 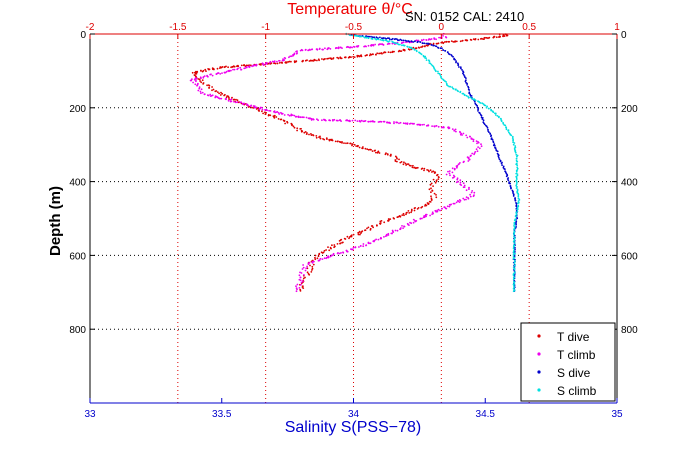 What do you see at coordinates (353, 427) in the screenshot?
I see `x-axis-label: Salinity S(PSS−78)` at bounding box center [353, 427].